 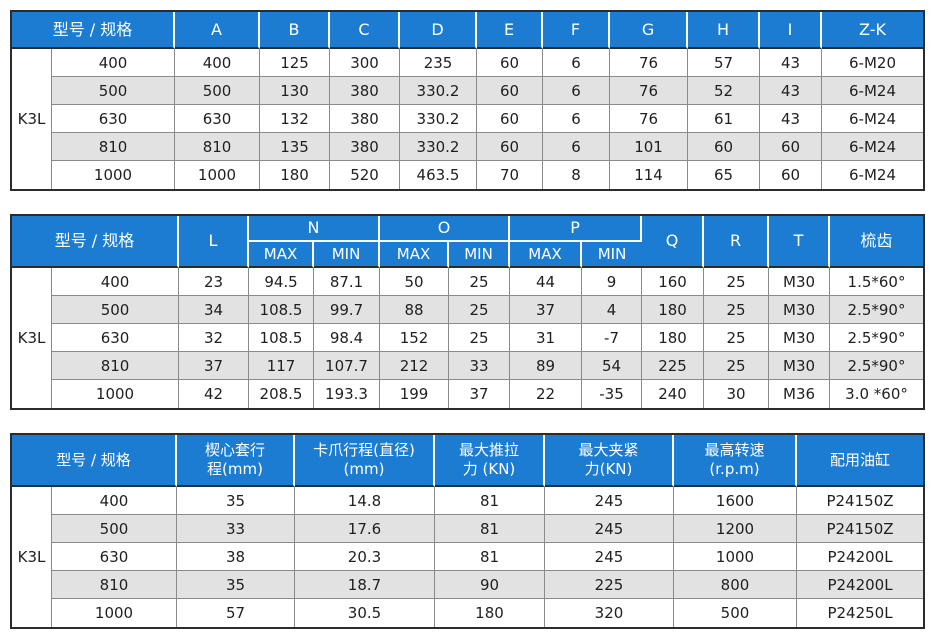 What do you see at coordinates (468, 91) in the screenshot?
I see `table-row: 500 500 130 380 330.2 60 6 76 52 43 6-M24` at bounding box center [468, 91].